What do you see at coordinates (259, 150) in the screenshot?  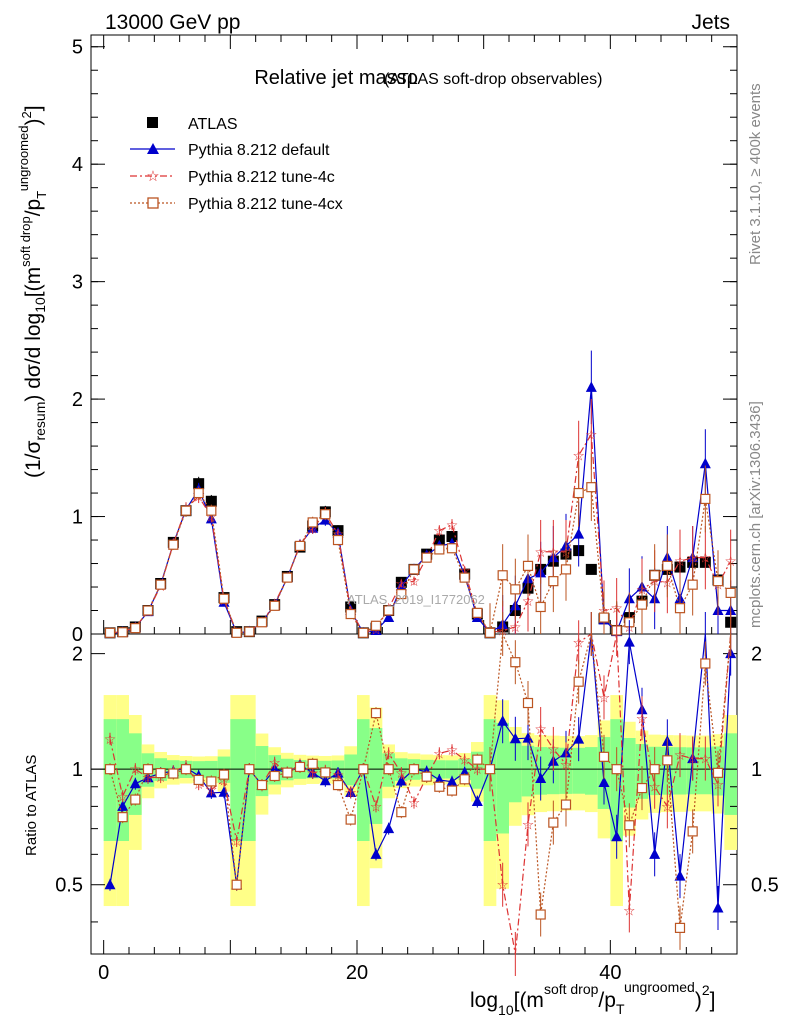 I see `legend-label-default: Pythia 8.212 default` at bounding box center [259, 150].